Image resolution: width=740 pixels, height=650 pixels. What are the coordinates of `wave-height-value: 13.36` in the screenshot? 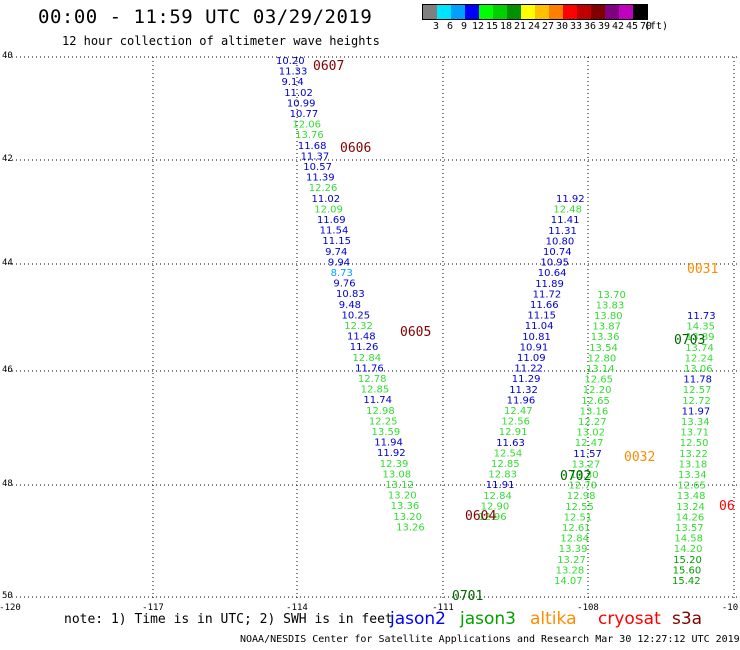 It's located at (405, 506).